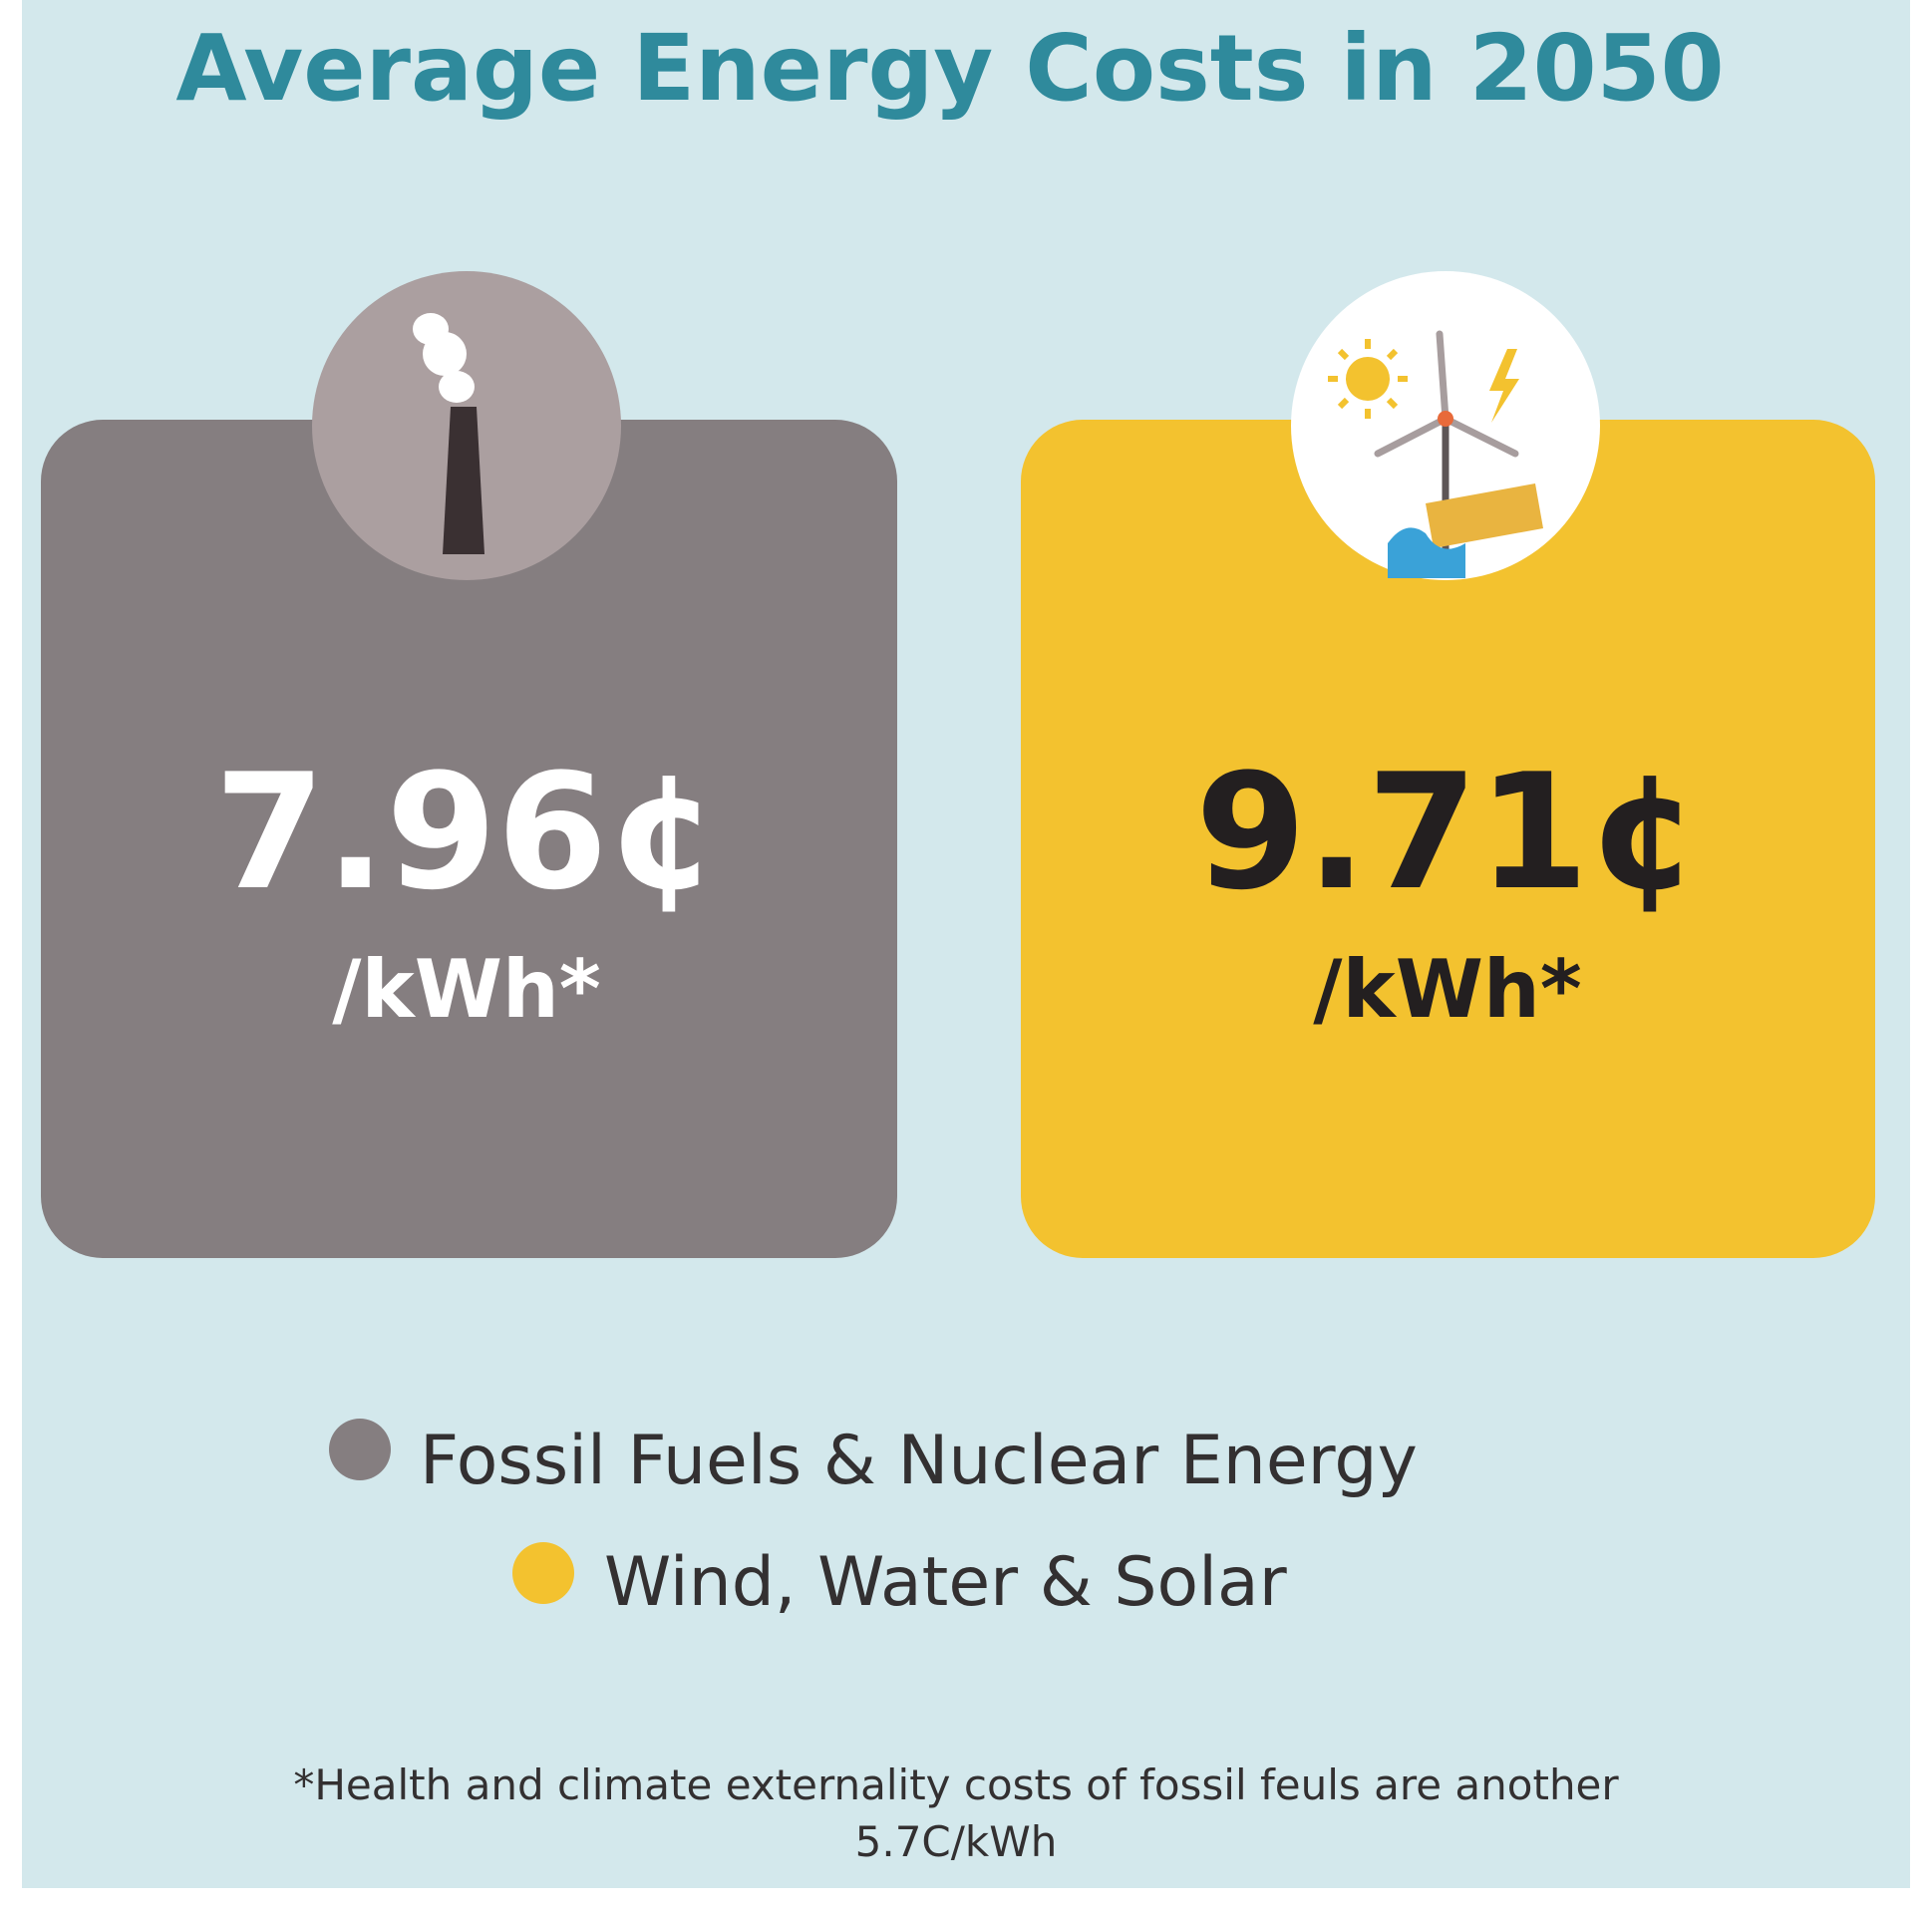 This screenshot has height=1916, width=1932. What do you see at coordinates (1447, 989) in the screenshot?
I see `renewable-unit: /kWh*` at bounding box center [1447, 989].